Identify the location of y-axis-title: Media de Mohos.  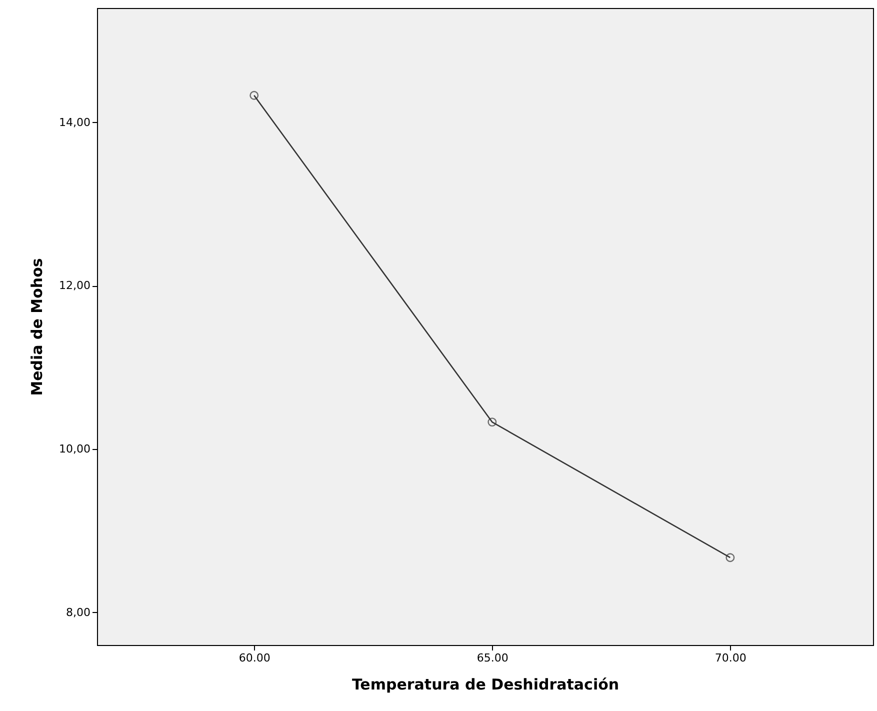
(37, 327).